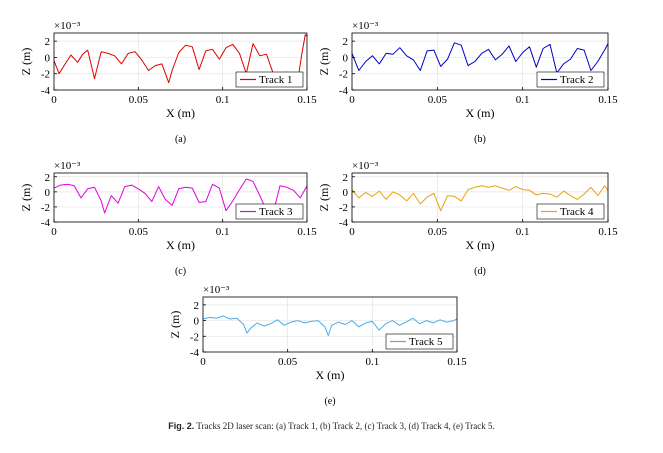  Describe the element at coordinates (139, 232) in the screenshot. I see `panel3-x-tick-label-1: 0.05` at that location.